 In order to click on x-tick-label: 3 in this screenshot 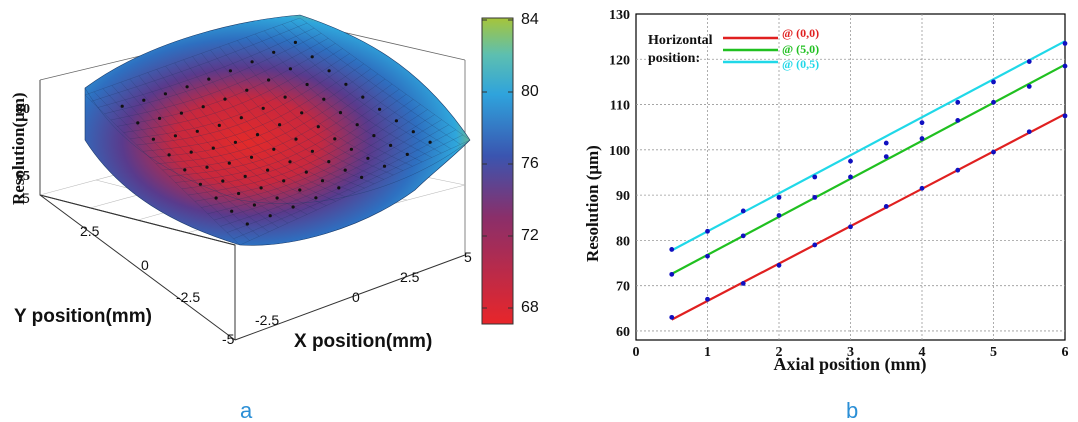, I will do `click(850, 352)`.